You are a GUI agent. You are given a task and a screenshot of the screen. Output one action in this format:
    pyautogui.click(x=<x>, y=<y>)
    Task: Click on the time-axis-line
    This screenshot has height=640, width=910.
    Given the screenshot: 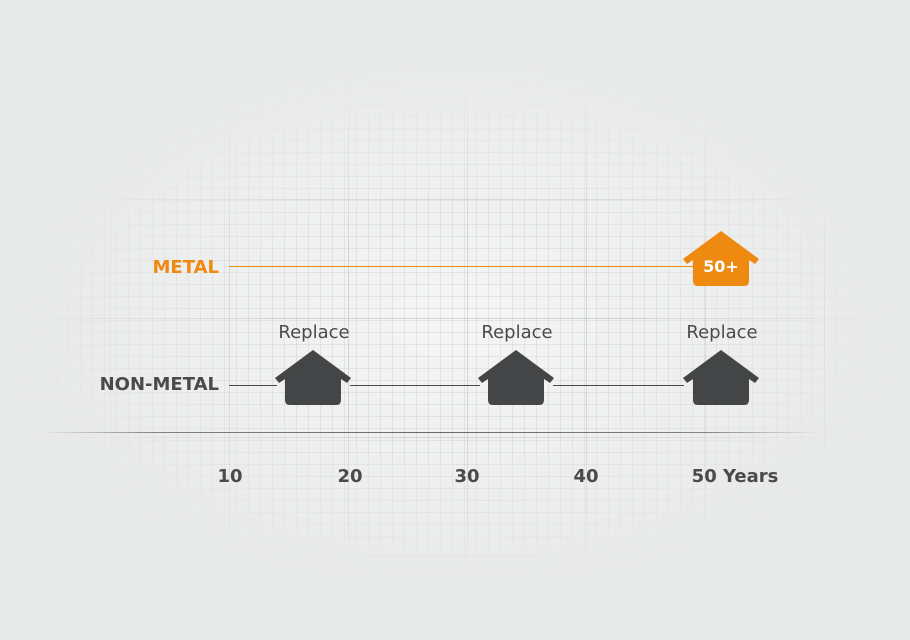 What is the action you would take?
    pyautogui.click(x=430, y=432)
    